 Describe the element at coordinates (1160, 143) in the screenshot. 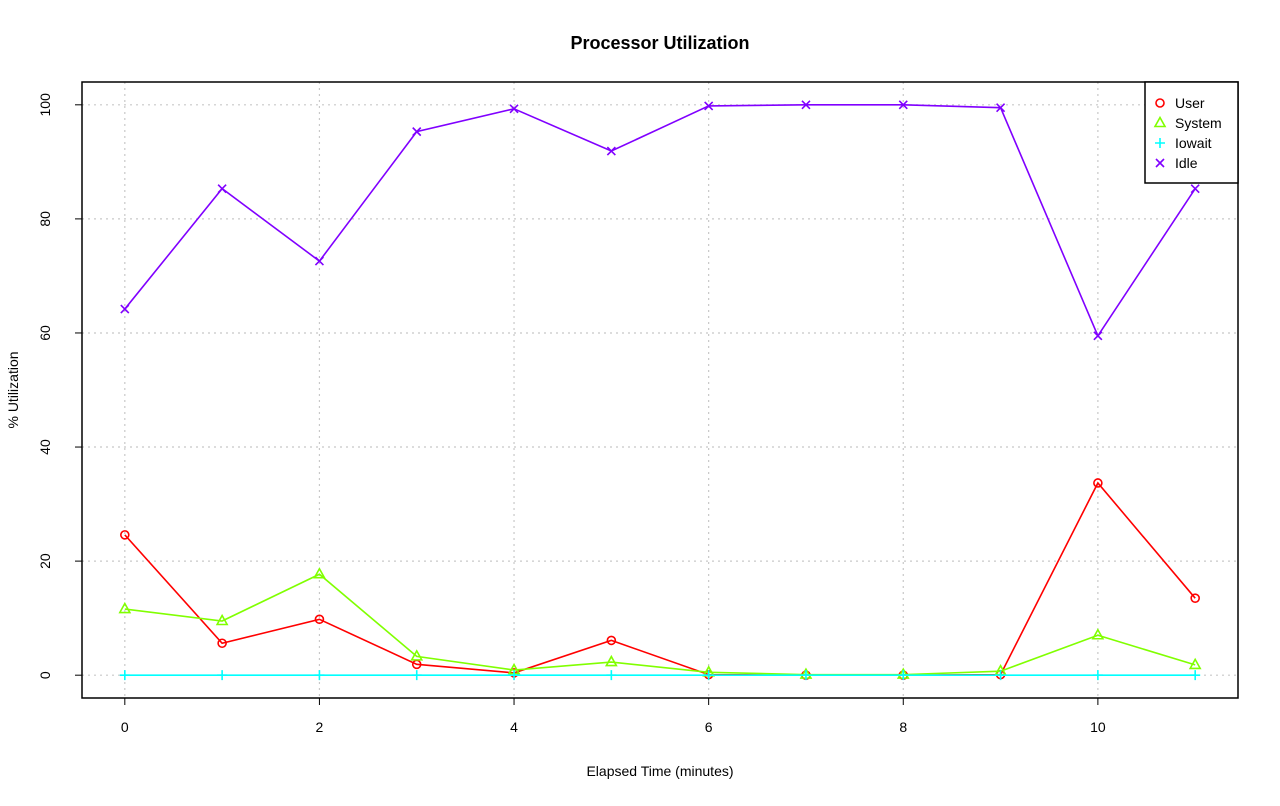

I see `legend-marker-iowait` at that location.